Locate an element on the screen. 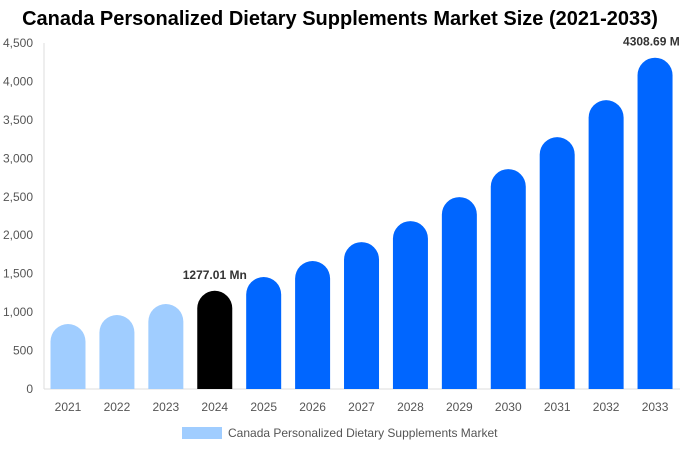 The height and width of the screenshot is (450, 680). x-tick-label: 2021 is located at coordinates (68, 407).